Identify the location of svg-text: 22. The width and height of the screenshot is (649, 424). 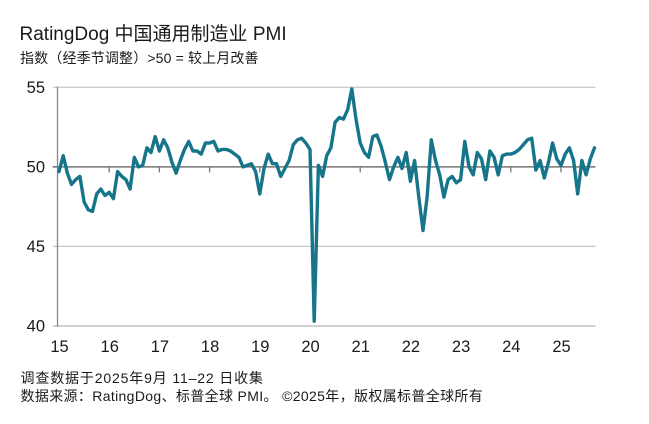
(411, 347).